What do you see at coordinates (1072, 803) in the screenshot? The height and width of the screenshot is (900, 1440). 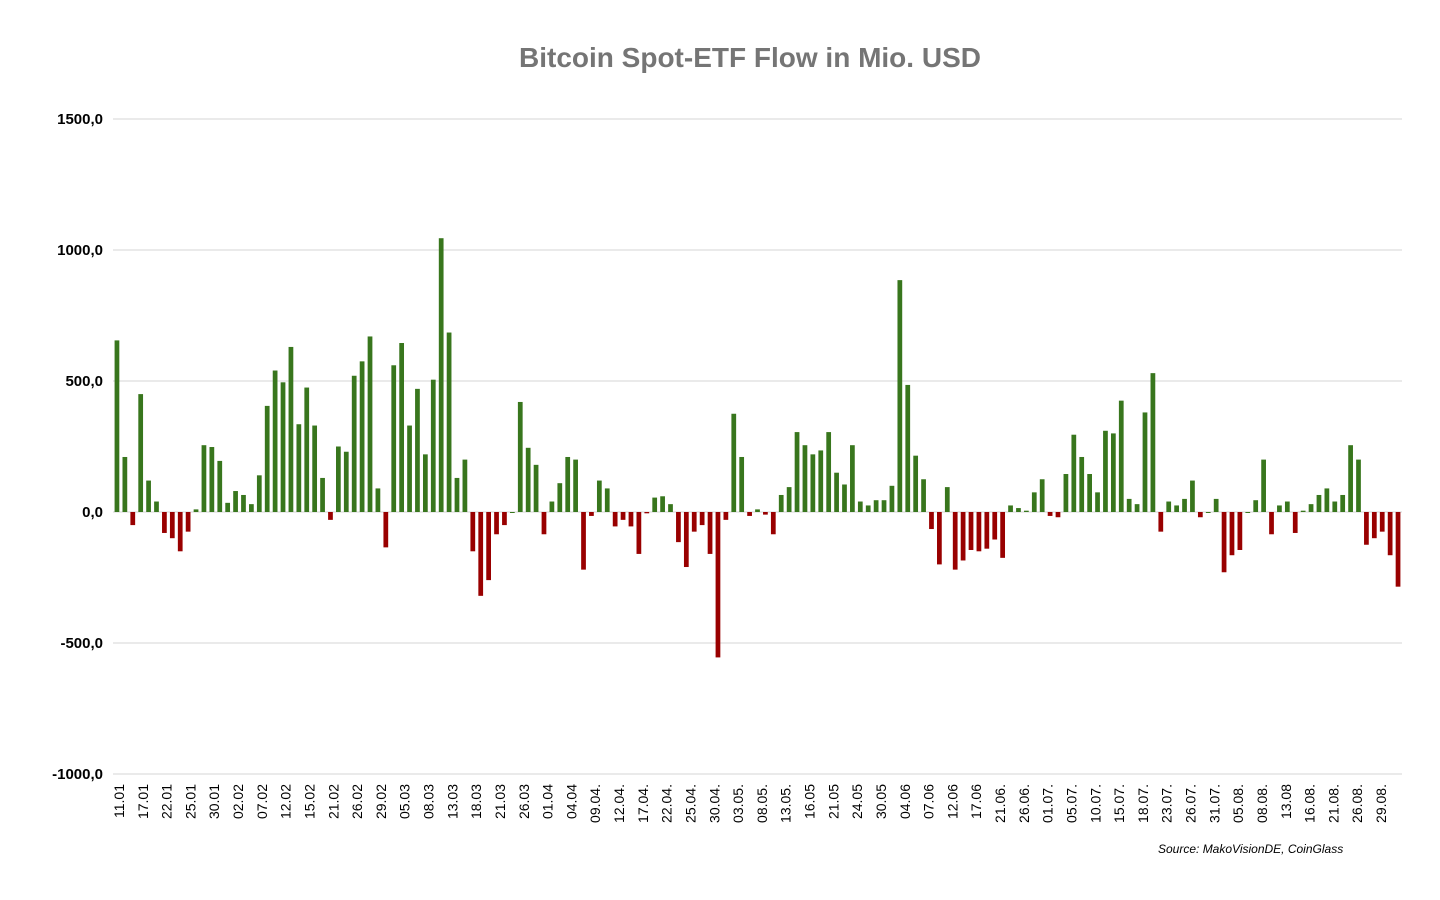 I see `x-tick-label: 05.07.` at bounding box center [1072, 803].